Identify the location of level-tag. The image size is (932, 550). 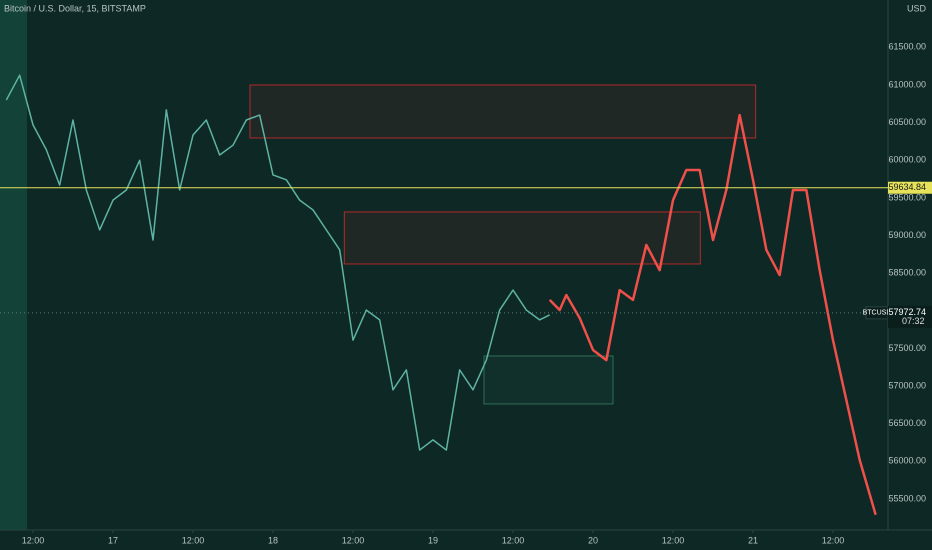
(910, 187).